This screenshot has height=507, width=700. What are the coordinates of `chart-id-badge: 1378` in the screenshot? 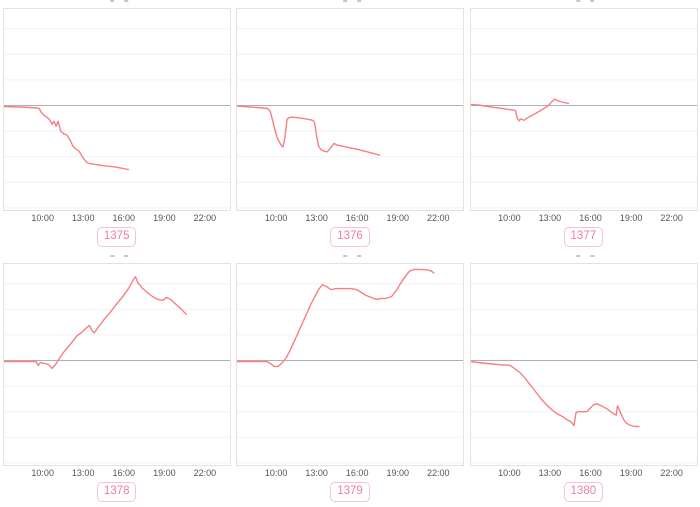 It's located at (116, 492).